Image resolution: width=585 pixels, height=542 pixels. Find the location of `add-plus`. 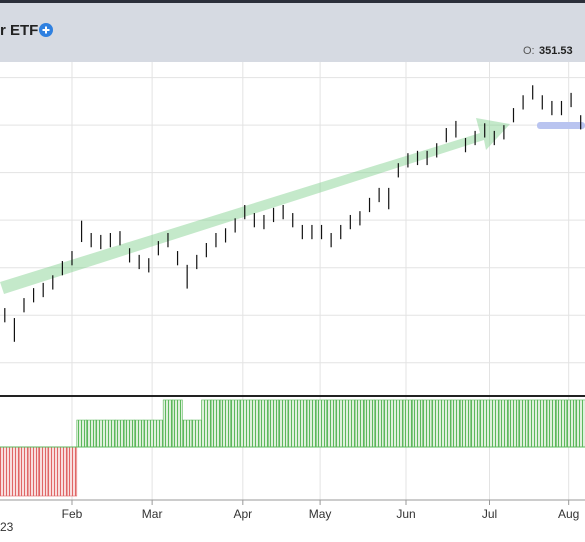

add-plus is located at coordinates (46, 30).